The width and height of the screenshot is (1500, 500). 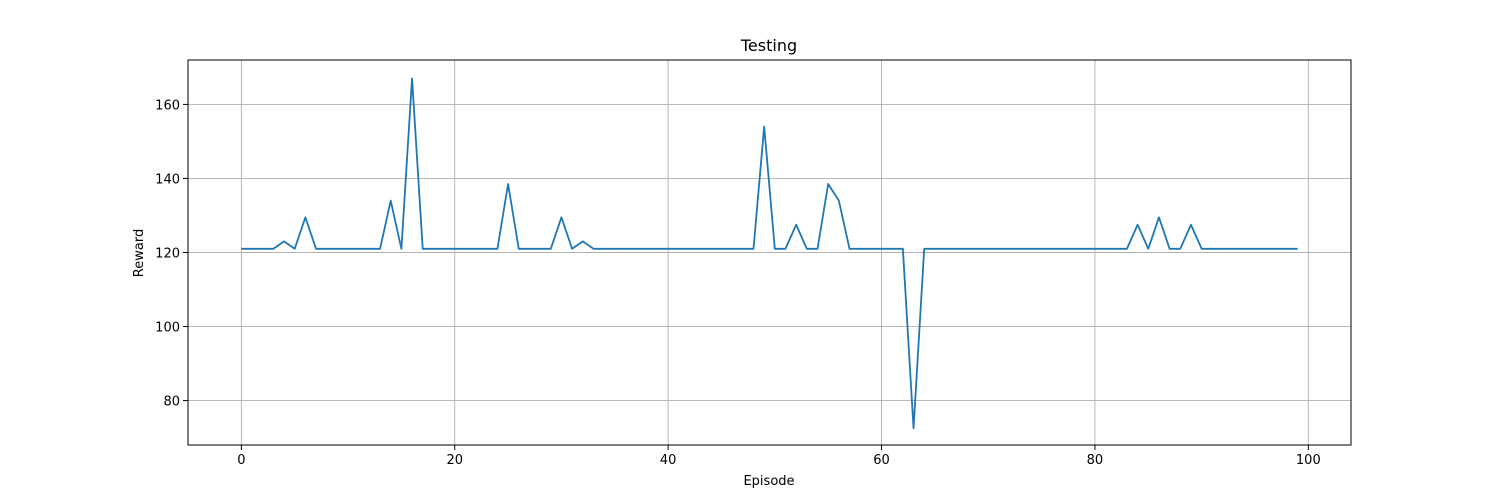 What do you see at coordinates (668, 460) in the screenshot?
I see `x-tick-label: 40` at bounding box center [668, 460].